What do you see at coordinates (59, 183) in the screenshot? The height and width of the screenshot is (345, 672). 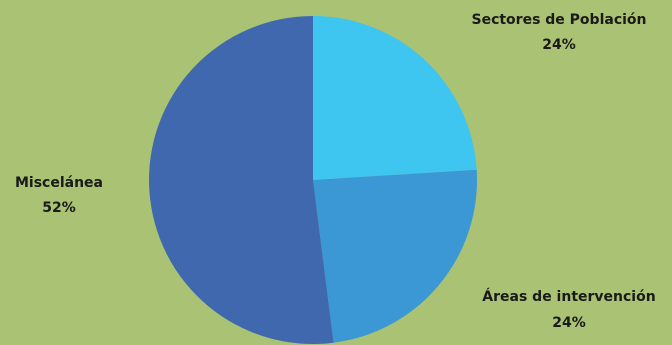 I see `slice-category-label: Miscelánea` at bounding box center [59, 183].